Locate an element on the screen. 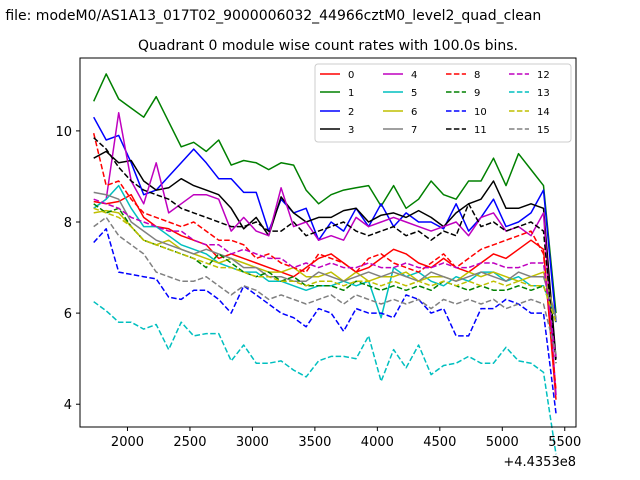 The height and width of the screenshot is (480, 640). legend-label-11: 11 is located at coordinates (480, 130).